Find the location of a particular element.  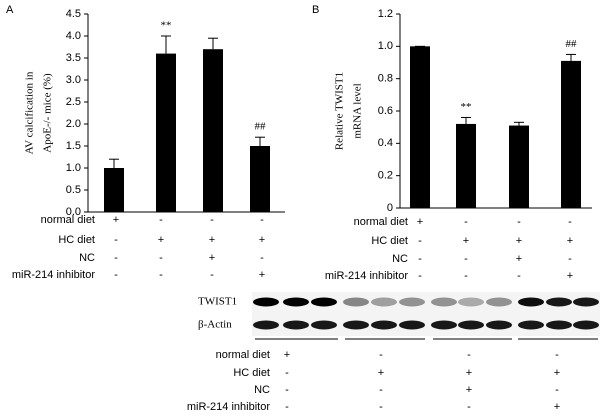

condition-label: NC is located at coordinates (400, 259).